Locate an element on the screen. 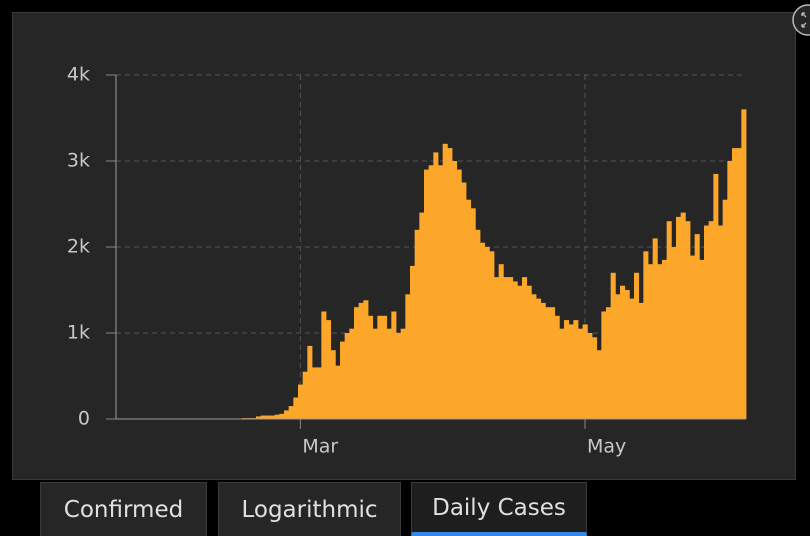  x-tick-label: May is located at coordinates (606, 447).